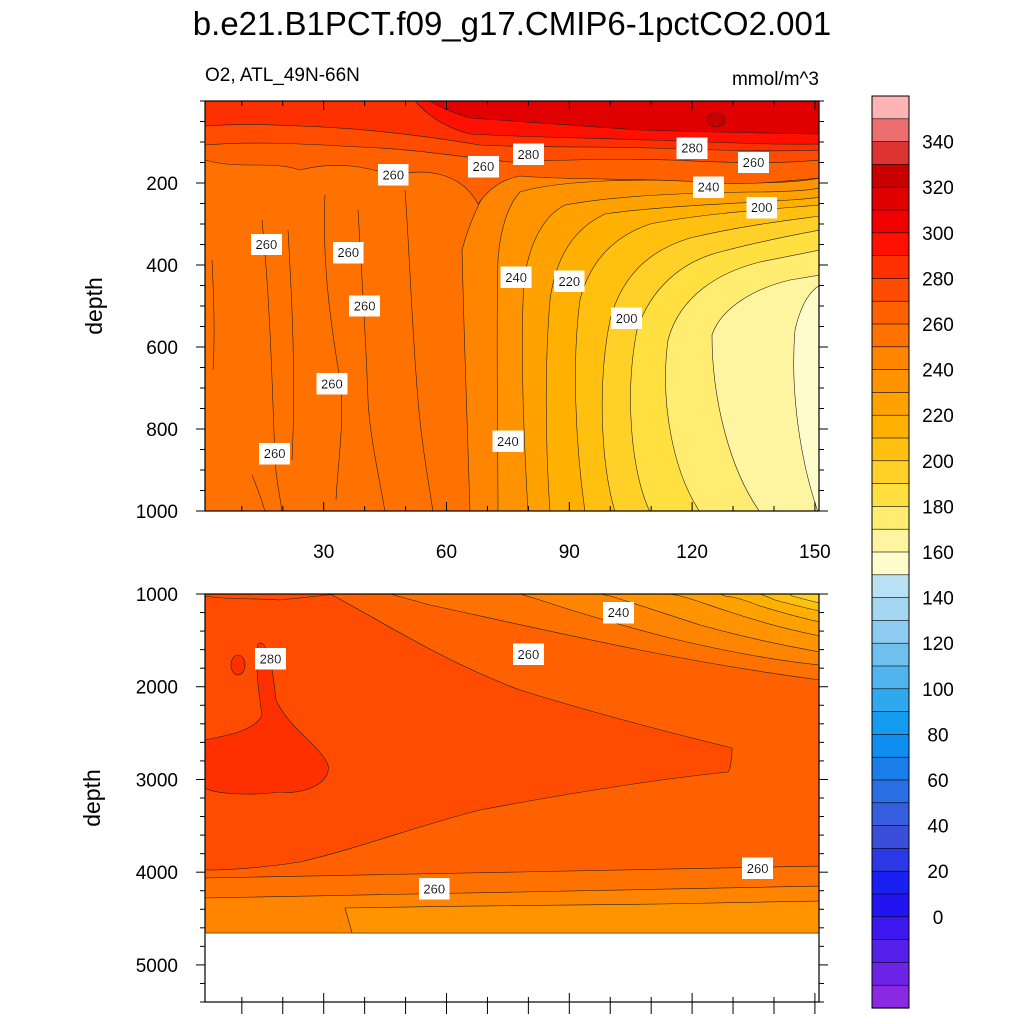 This screenshot has height=1024, width=1024. Describe the element at coordinates (938, 325) in the screenshot. I see `colorbar-label: 260` at that location.